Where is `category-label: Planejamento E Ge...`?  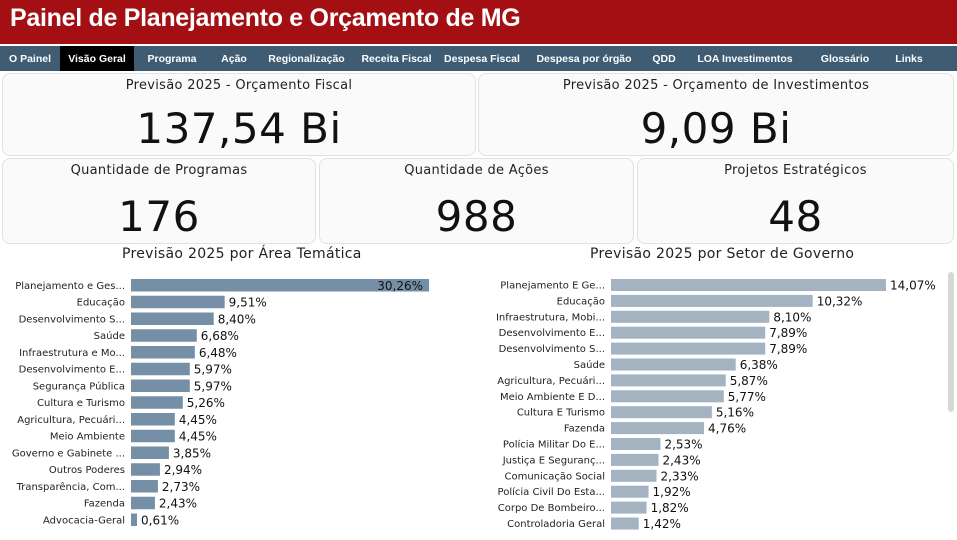 category-label: Planejamento E Ge... is located at coordinates (552, 286).